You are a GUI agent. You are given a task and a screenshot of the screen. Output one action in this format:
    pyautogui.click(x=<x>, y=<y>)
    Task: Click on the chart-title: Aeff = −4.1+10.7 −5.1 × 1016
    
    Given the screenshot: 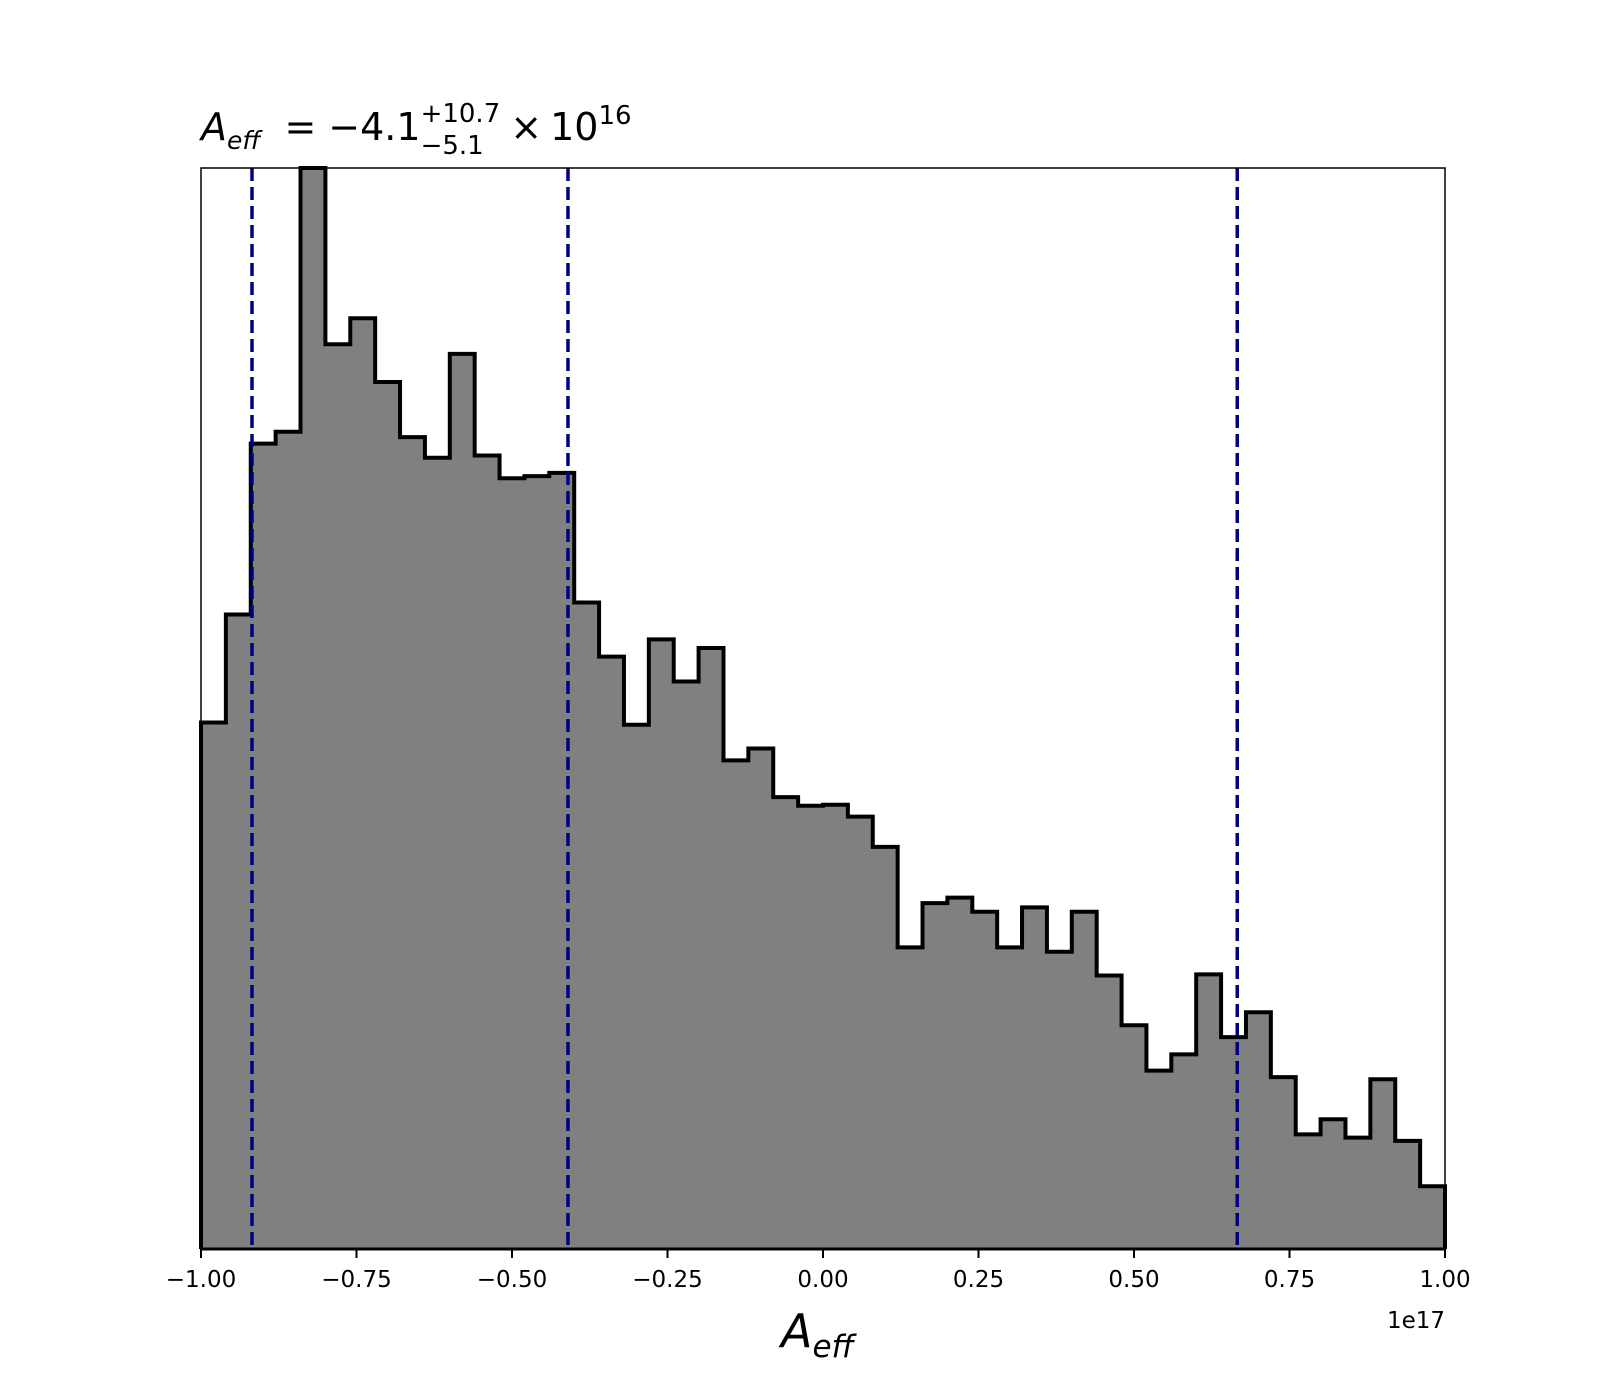 What is the action you would take?
    pyautogui.click(x=415, y=130)
    